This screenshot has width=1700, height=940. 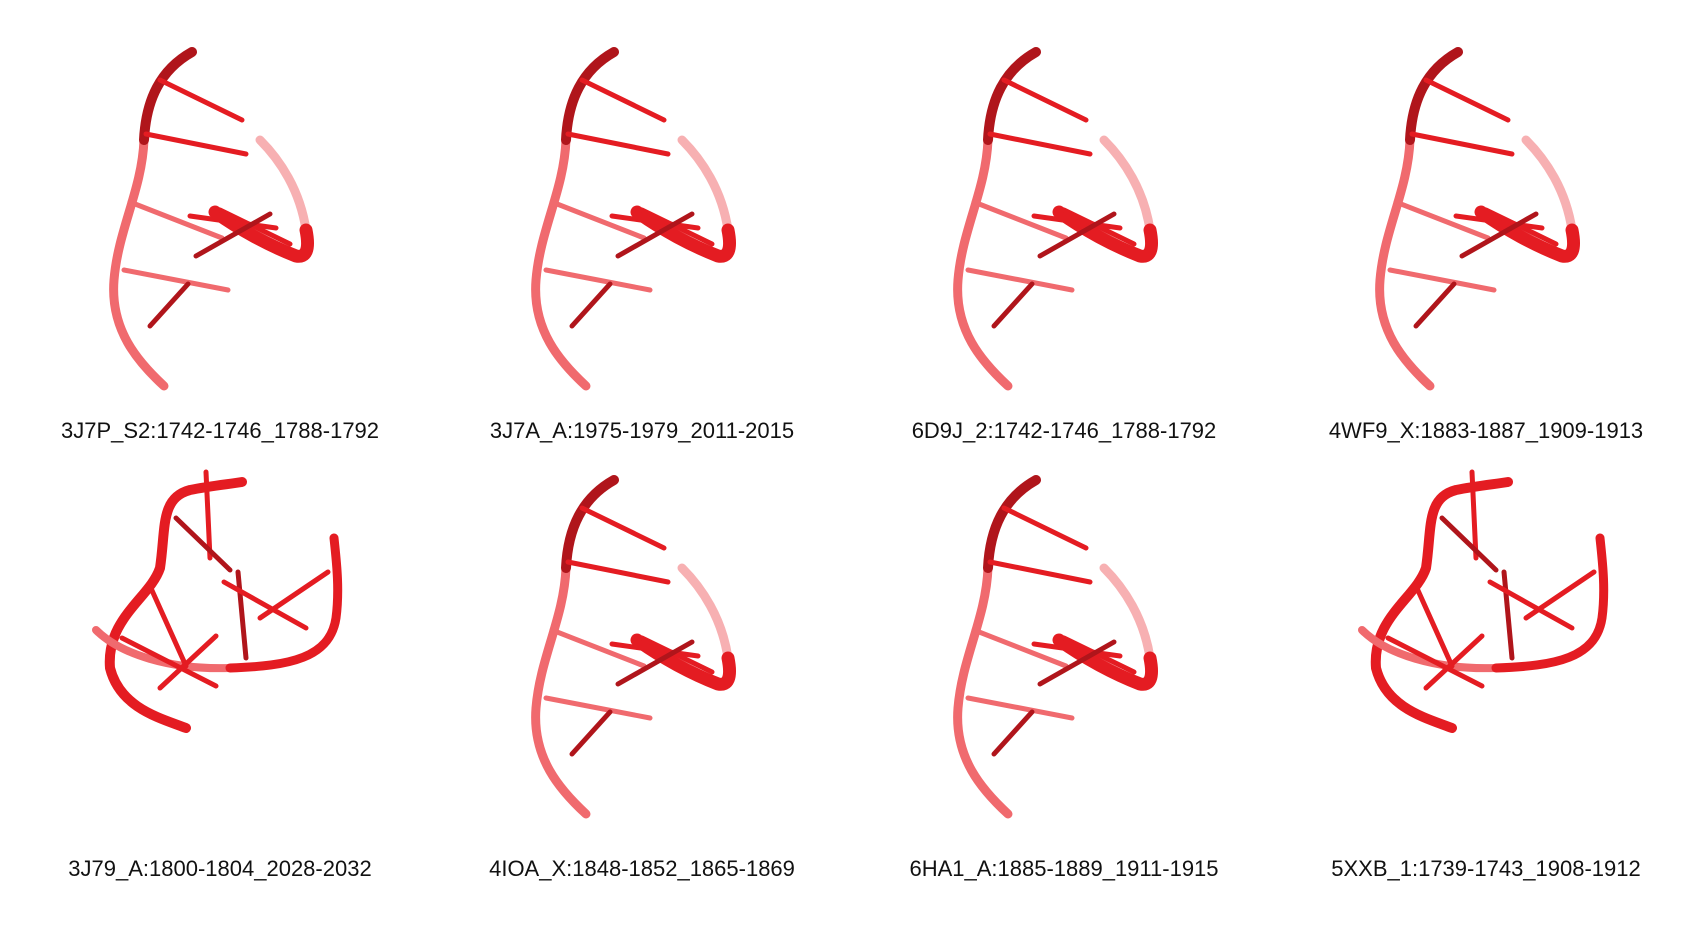 I want to click on structure-label: 4IOA_X:1848-1852_1865-1869, so click(x=642, y=868).